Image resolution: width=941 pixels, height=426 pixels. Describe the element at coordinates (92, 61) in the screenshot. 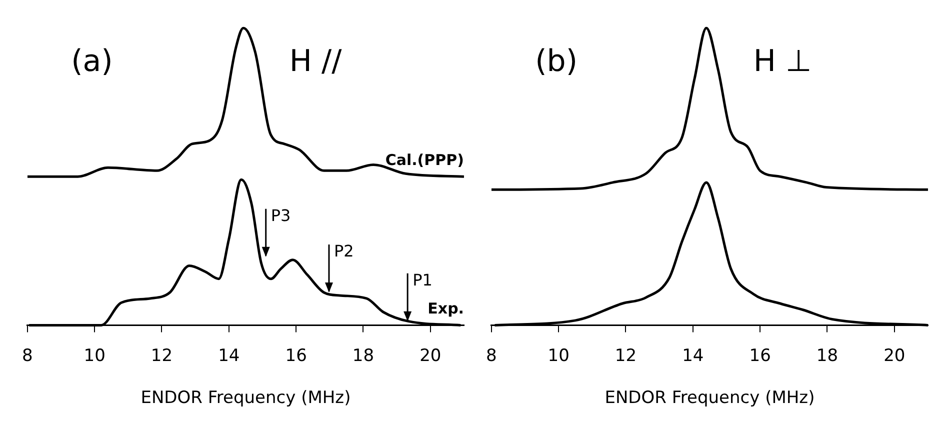

I see `annotation: (a)` at that location.